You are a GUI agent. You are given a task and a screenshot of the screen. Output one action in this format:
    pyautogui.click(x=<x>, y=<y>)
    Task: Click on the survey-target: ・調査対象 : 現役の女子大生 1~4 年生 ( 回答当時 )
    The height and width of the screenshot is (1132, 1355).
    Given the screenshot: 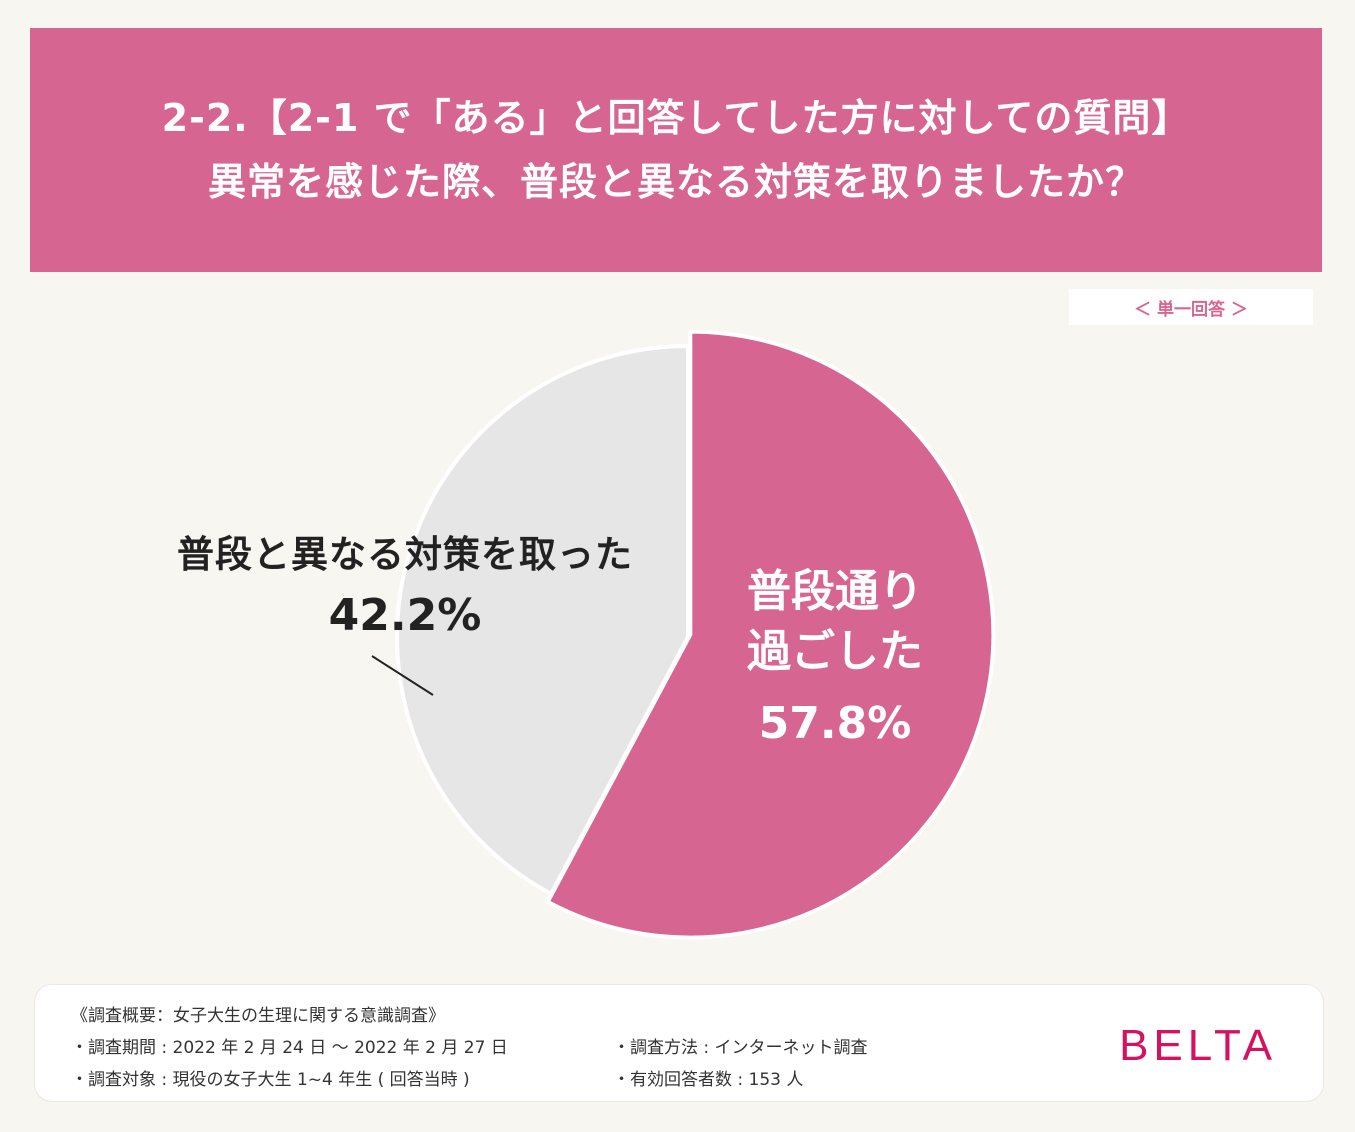 What is the action you would take?
    pyautogui.click(x=270, y=1080)
    